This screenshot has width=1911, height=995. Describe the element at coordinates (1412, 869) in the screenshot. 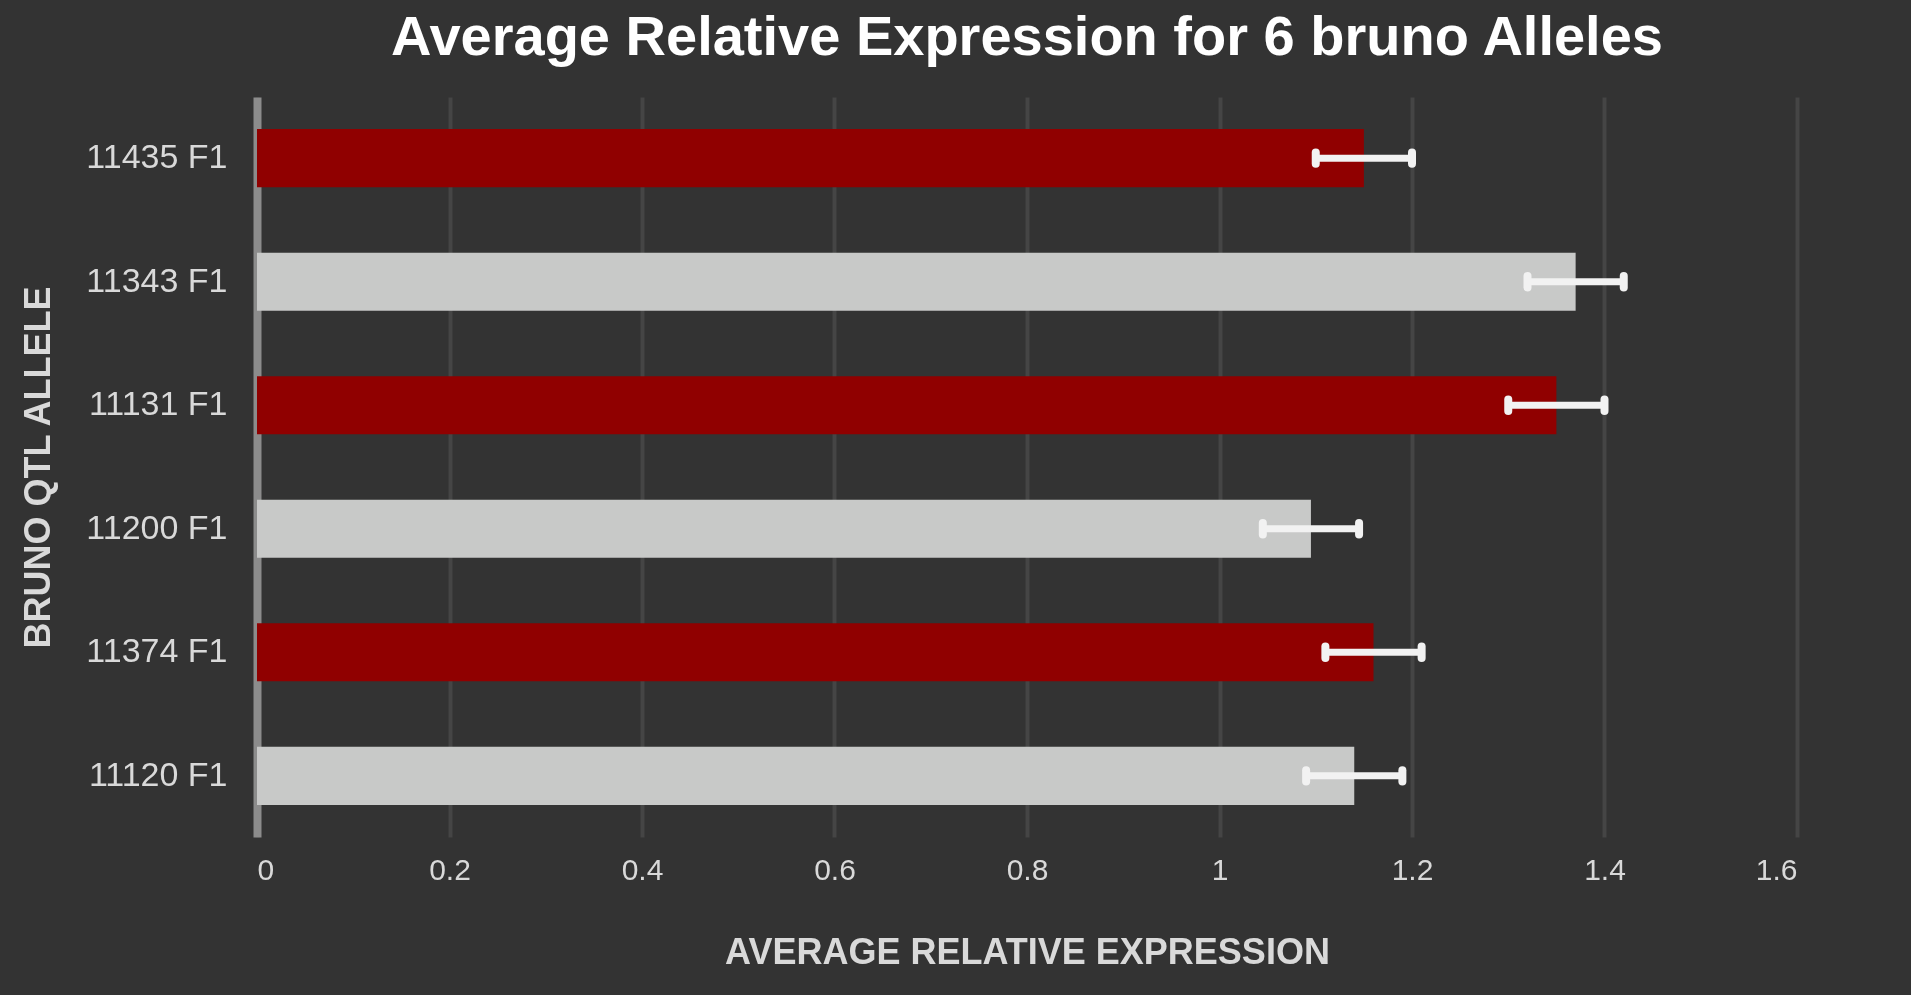

I see `x-tick-label: 1.2` at that location.